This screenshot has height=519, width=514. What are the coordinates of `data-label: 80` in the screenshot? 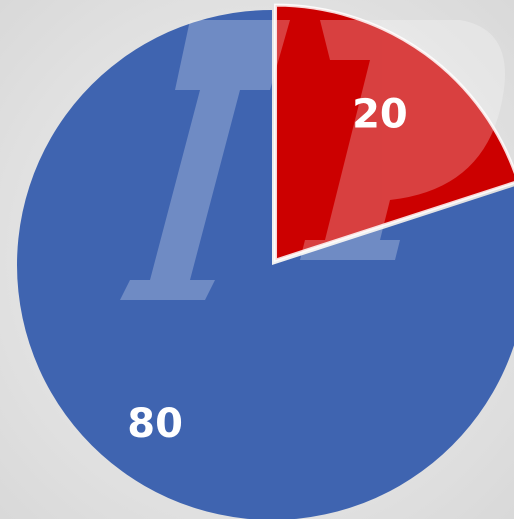 It's located at (155, 424).